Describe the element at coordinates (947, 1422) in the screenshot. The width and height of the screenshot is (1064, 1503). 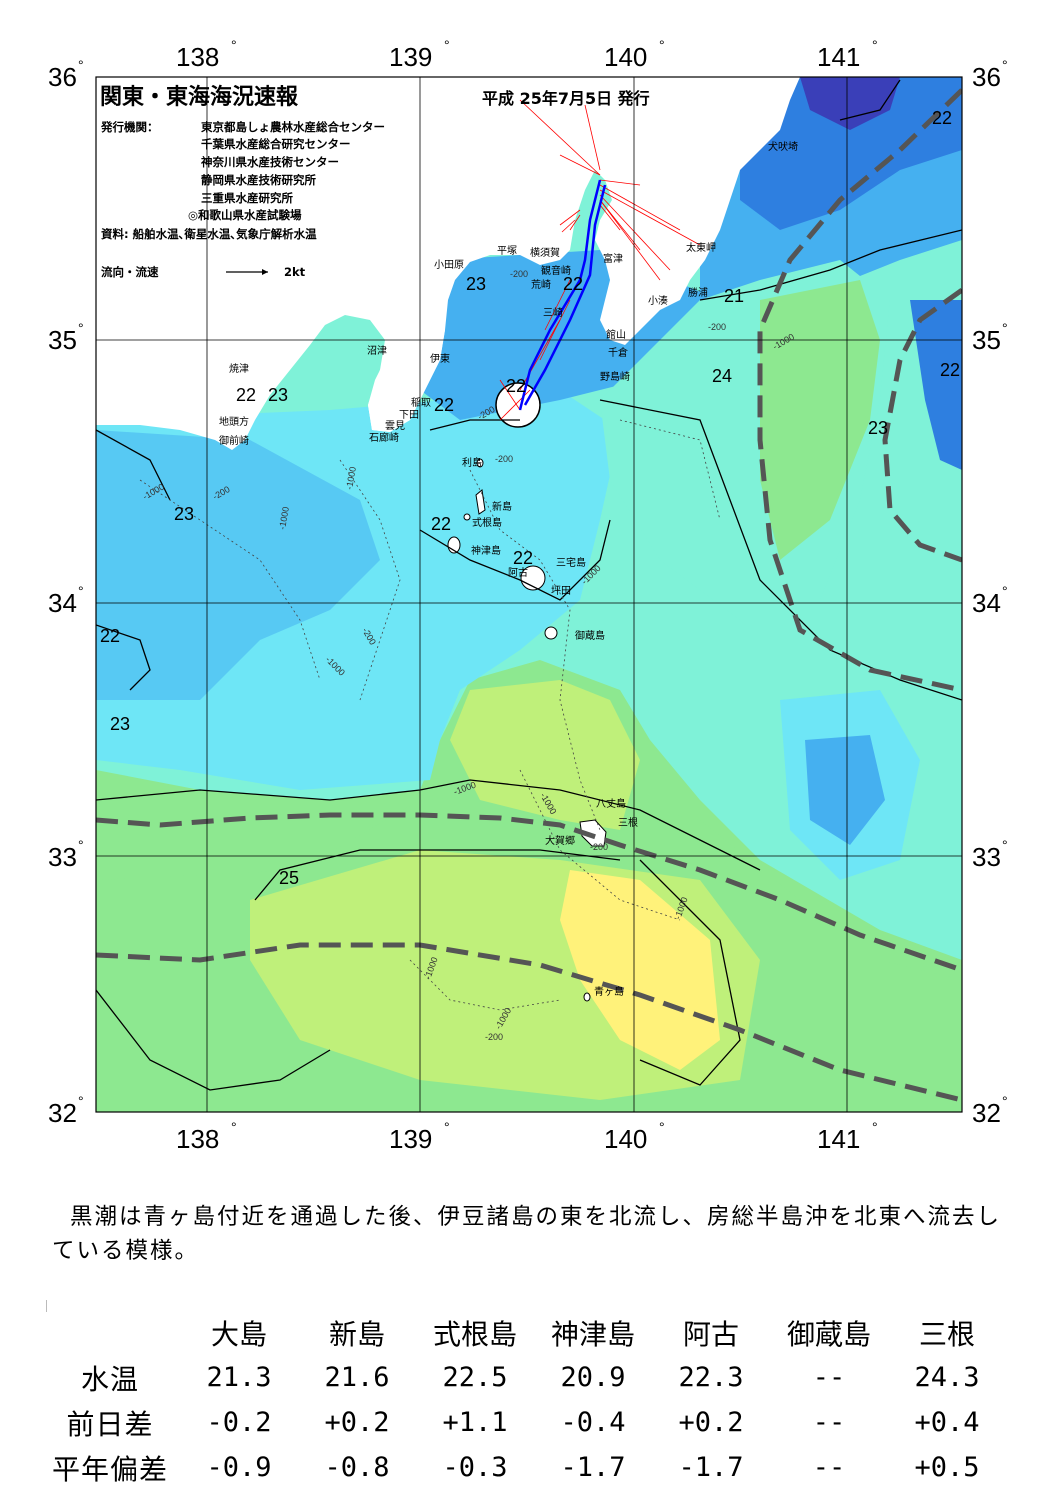
I see `table-cell: +0.4` at that location.